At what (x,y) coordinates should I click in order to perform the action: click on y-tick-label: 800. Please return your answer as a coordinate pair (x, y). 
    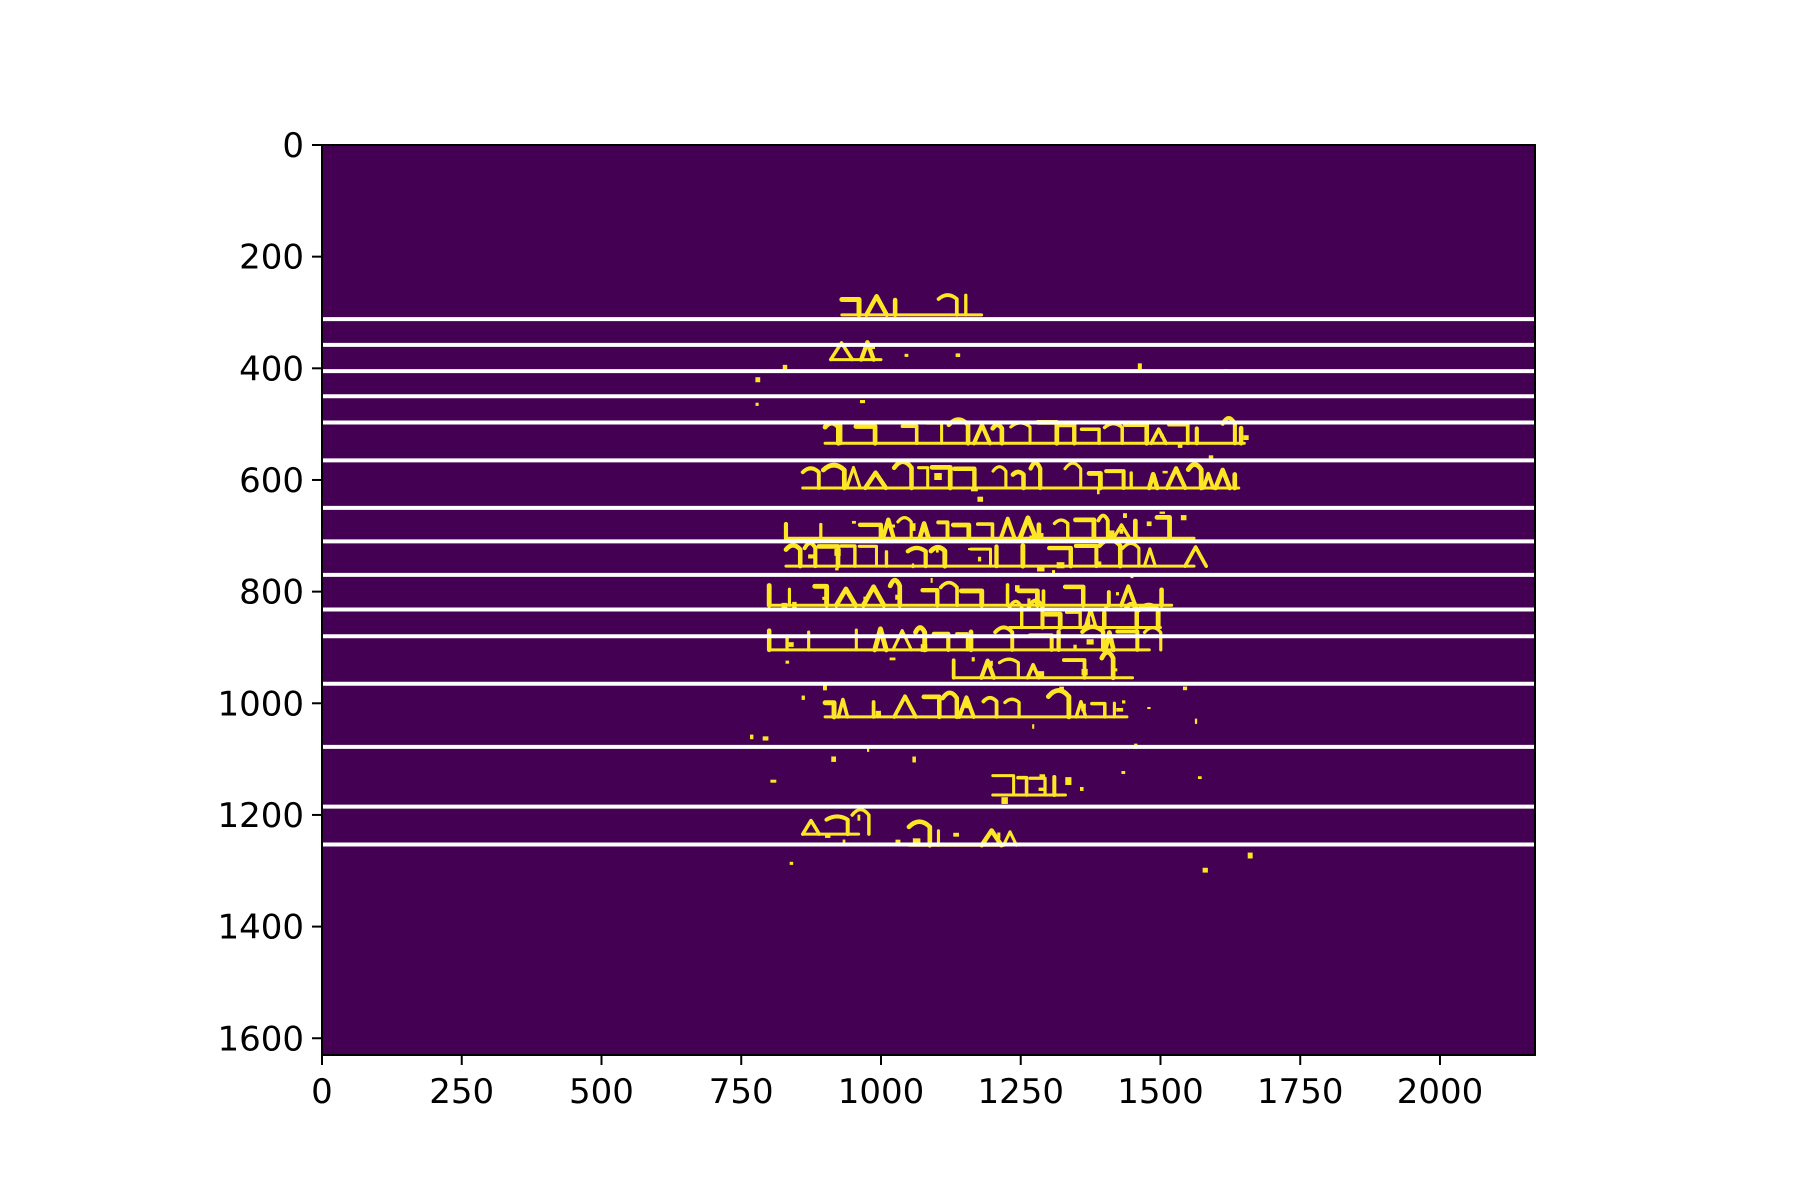
    Looking at the image, I should click on (271, 593).